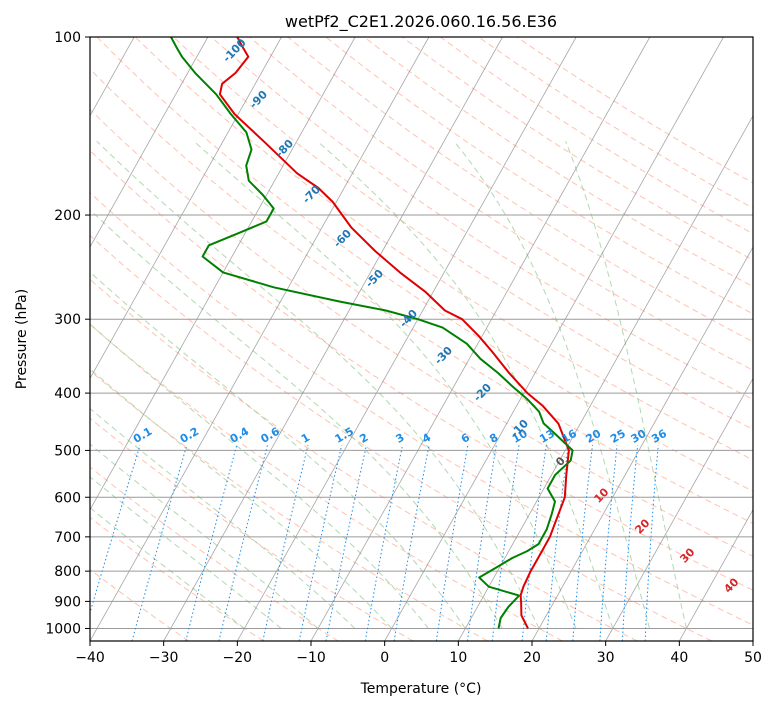 Image resolution: width=775 pixels, height=708 pixels. What do you see at coordinates (342, 239) in the screenshot?
I see `isotherm-label: -60` at bounding box center [342, 239].